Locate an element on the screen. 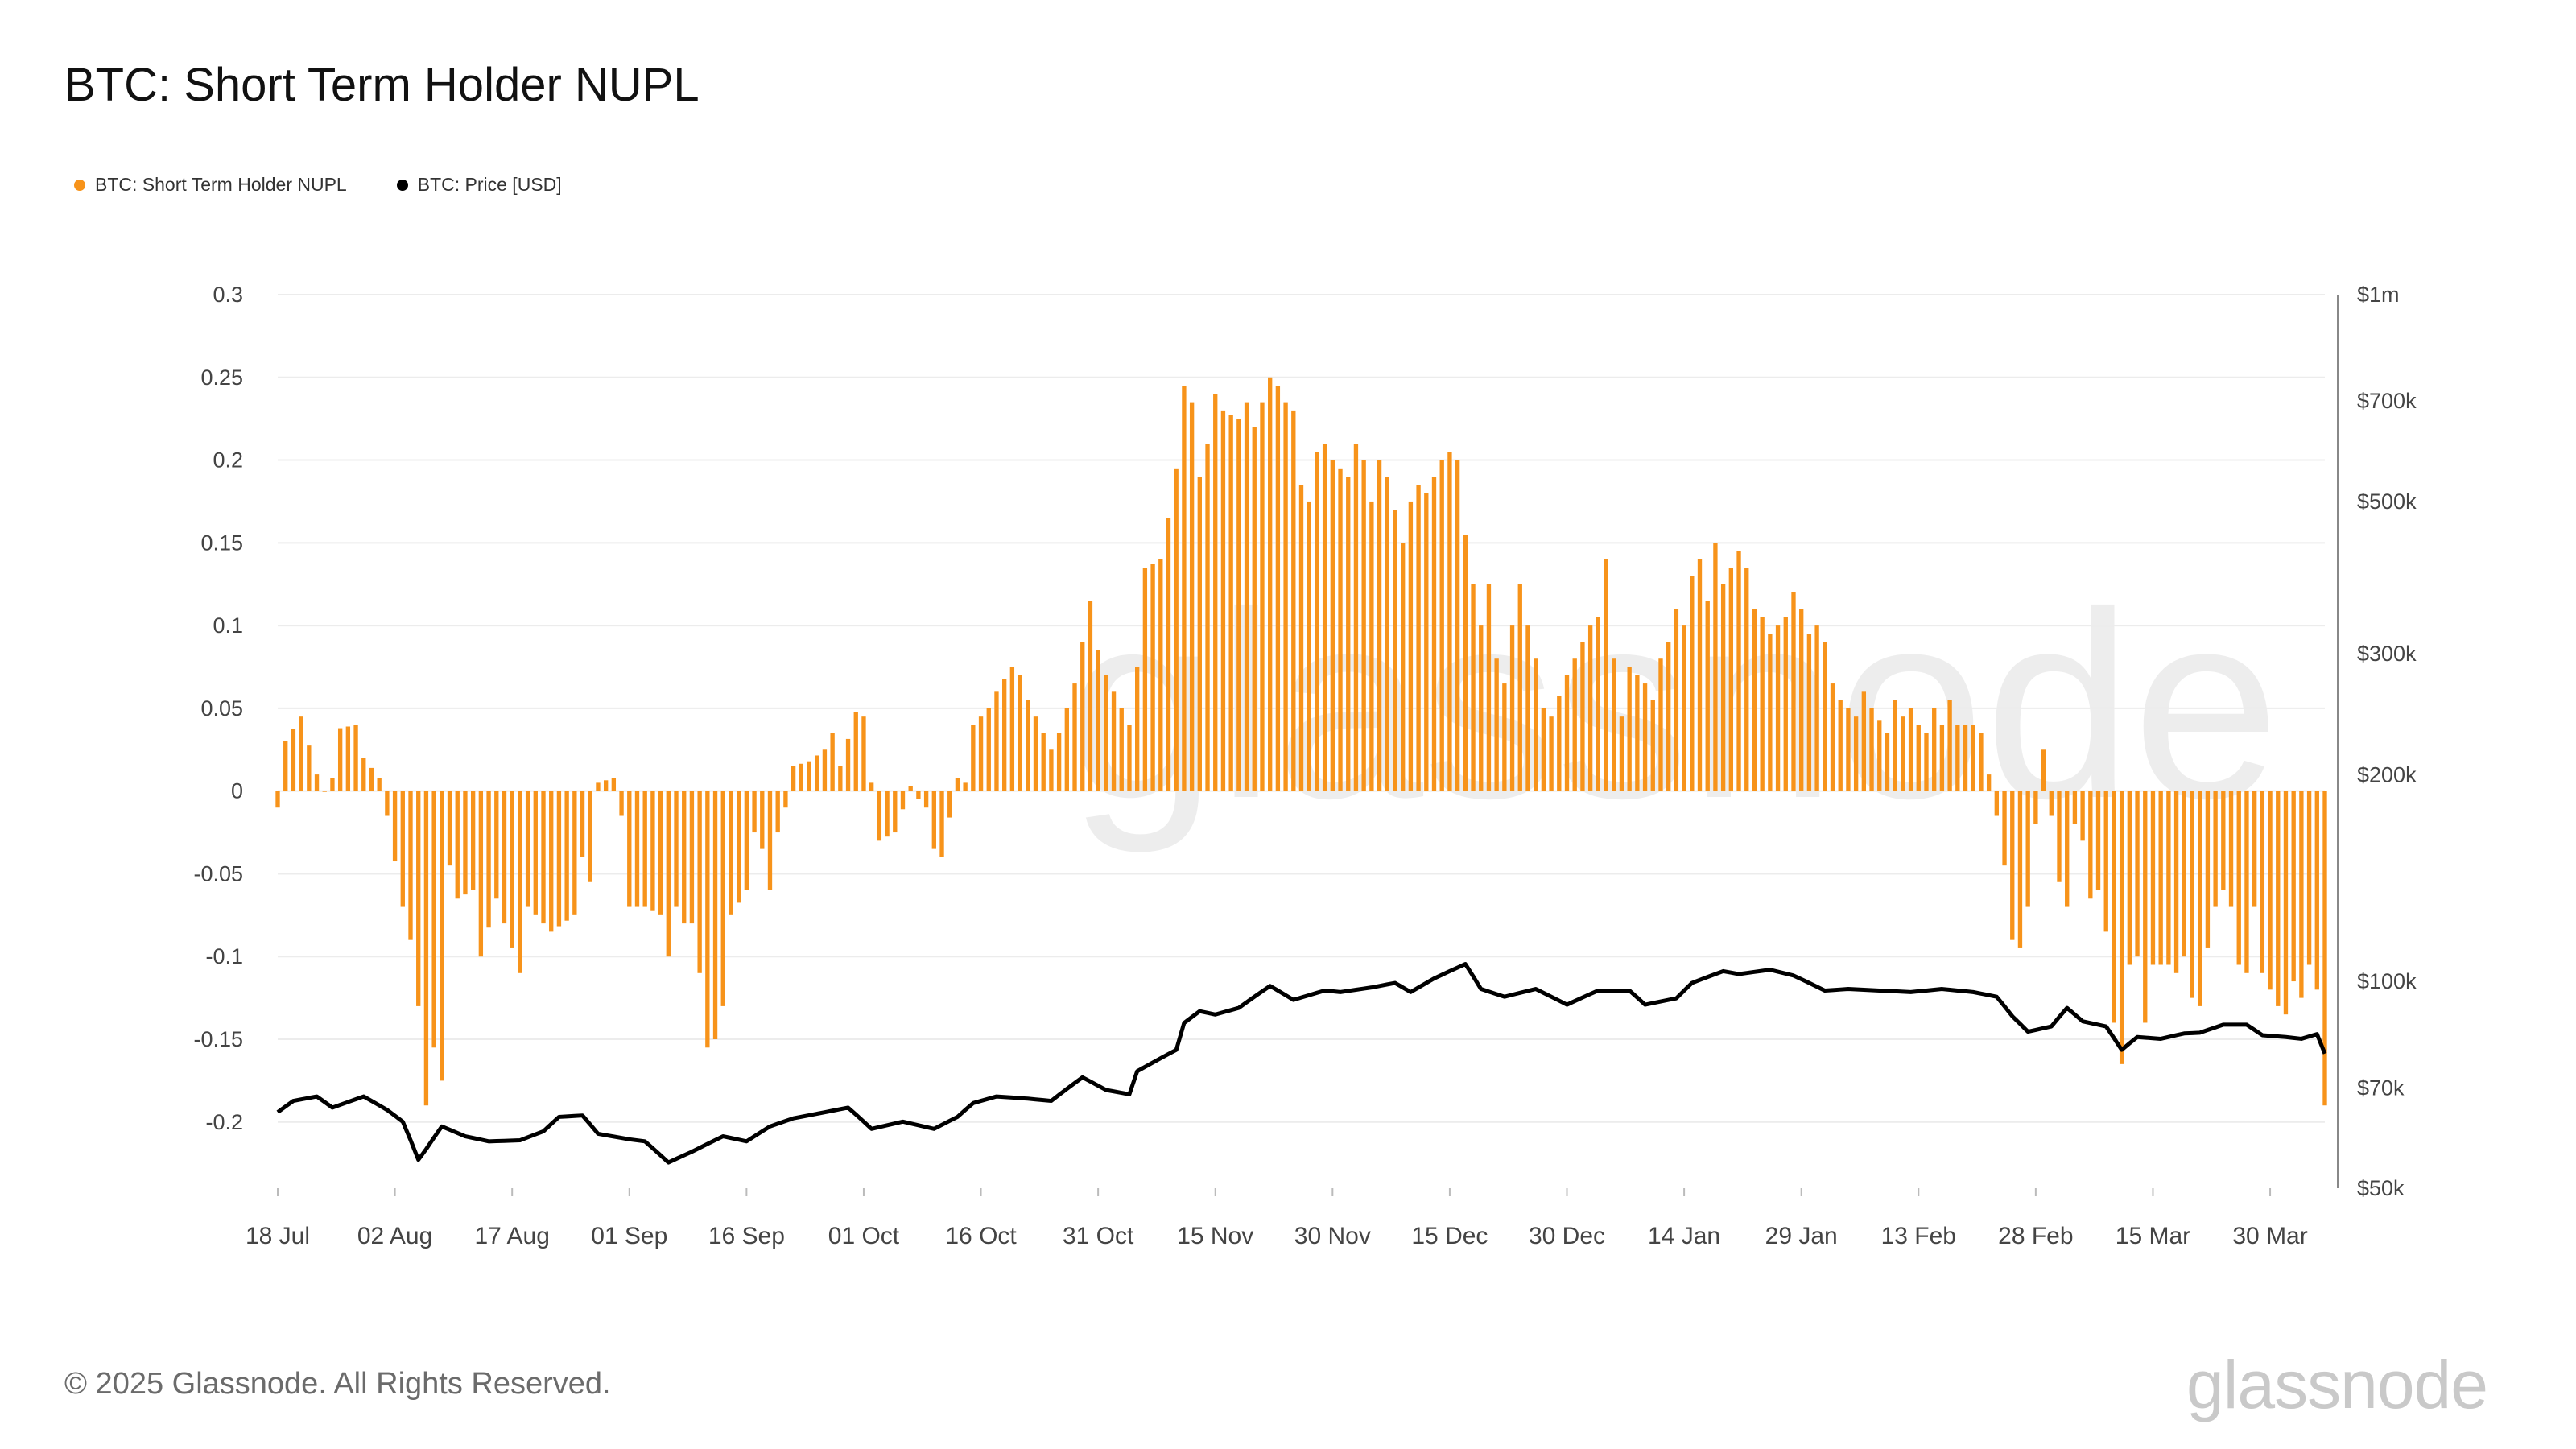 Image resolution: width=2576 pixels, height=1449 pixels. x-tick-label: 18 Jul is located at coordinates (278, 1236).